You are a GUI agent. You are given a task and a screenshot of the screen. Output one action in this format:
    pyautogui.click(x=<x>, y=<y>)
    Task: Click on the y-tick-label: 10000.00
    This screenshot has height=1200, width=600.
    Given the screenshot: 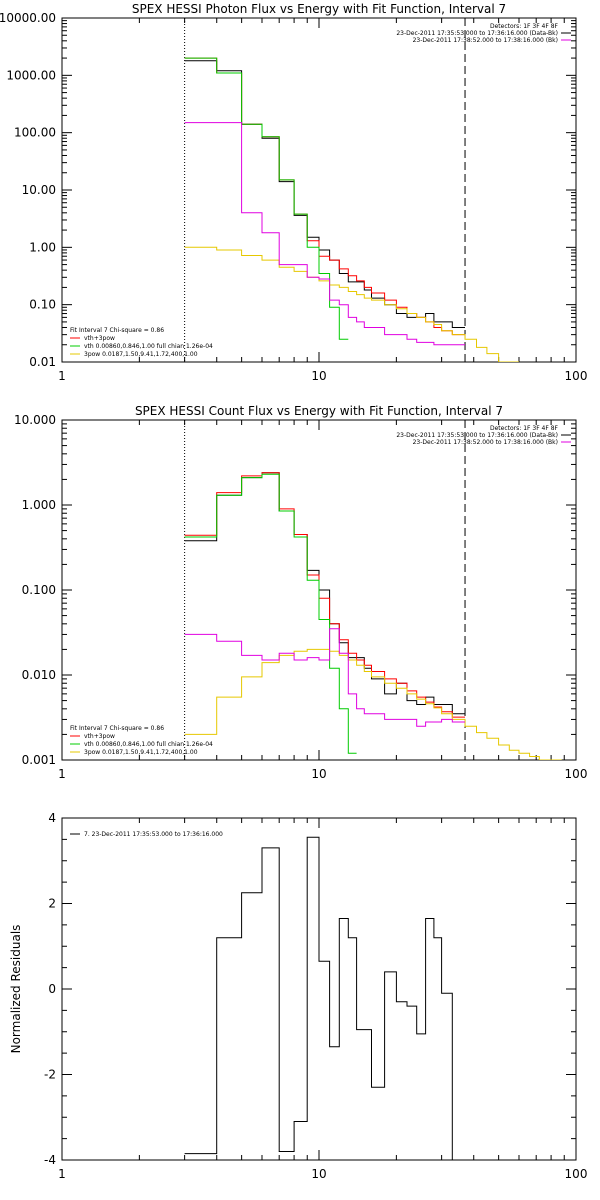 What is the action you would take?
    pyautogui.click(x=28, y=18)
    